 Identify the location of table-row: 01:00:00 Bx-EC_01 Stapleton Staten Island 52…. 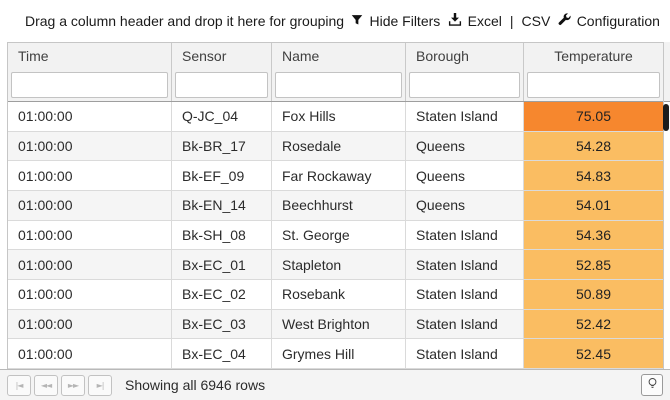
(335, 265).